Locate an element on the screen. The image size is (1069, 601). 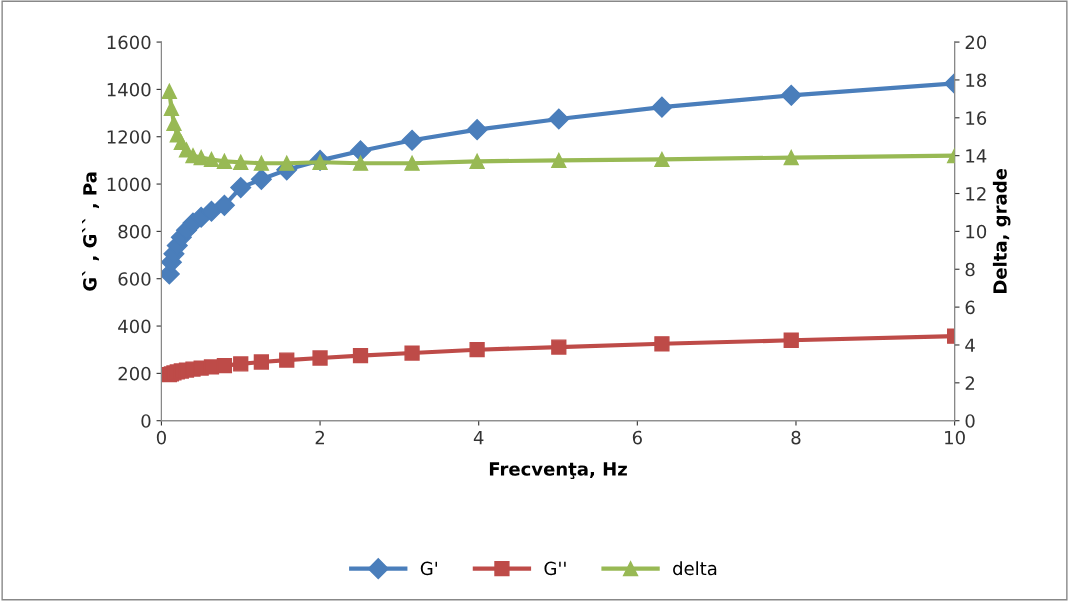
y2-tick-label: 14 is located at coordinates (976, 156).